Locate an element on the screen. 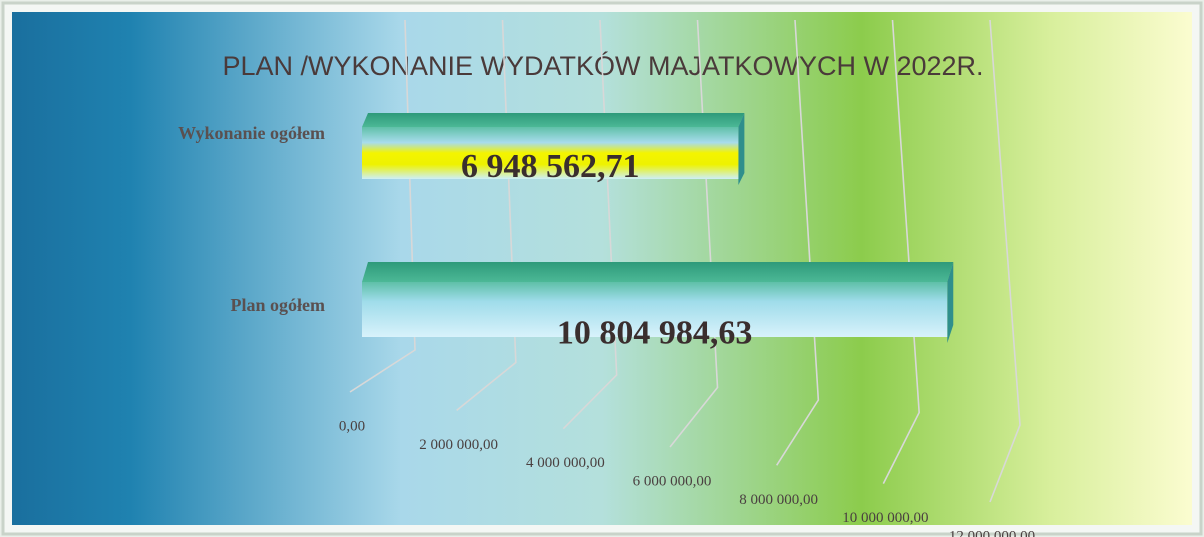 The width and height of the screenshot is (1204, 537). x-tick-label: 8 000 000,00 is located at coordinates (778, 500).